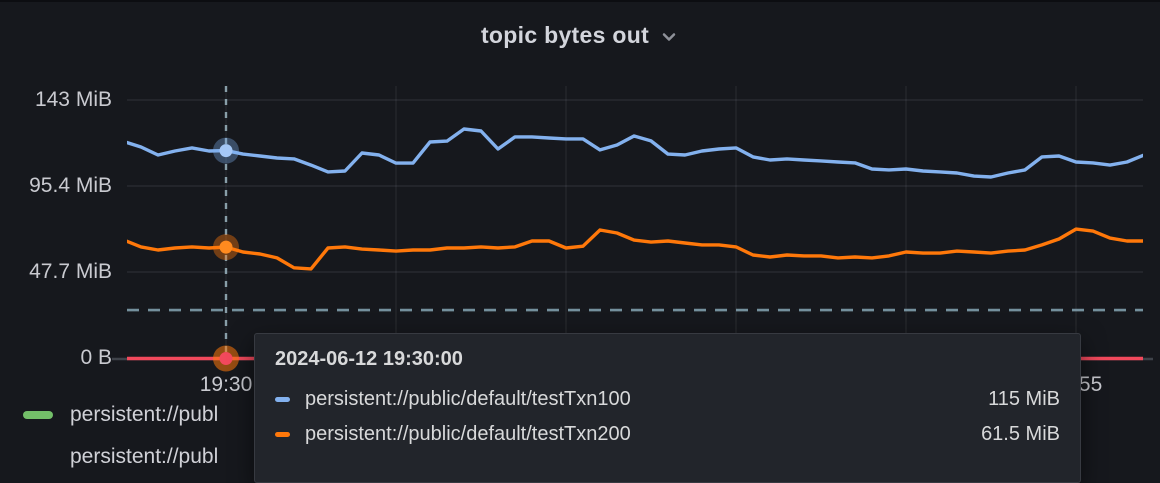 The width and height of the screenshot is (1160, 483). Describe the element at coordinates (565, 34) in the screenshot. I see `panel-title: topic bytes out` at that location.